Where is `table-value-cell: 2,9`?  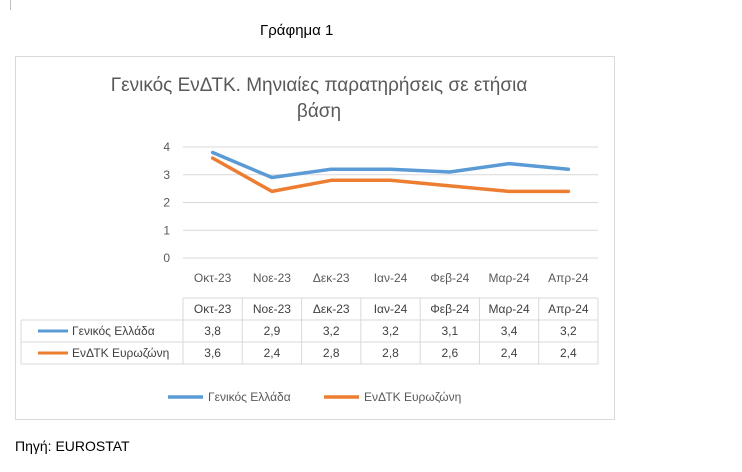
table-value-cell: 2,9 is located at coordinates (272, 331).